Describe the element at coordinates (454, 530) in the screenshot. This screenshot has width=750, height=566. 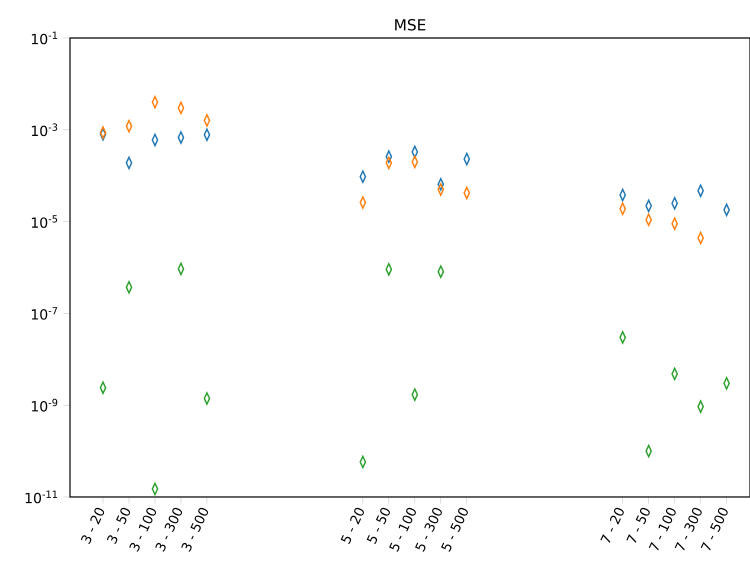
I see `x-tick-label: 5 - 500` at that location.